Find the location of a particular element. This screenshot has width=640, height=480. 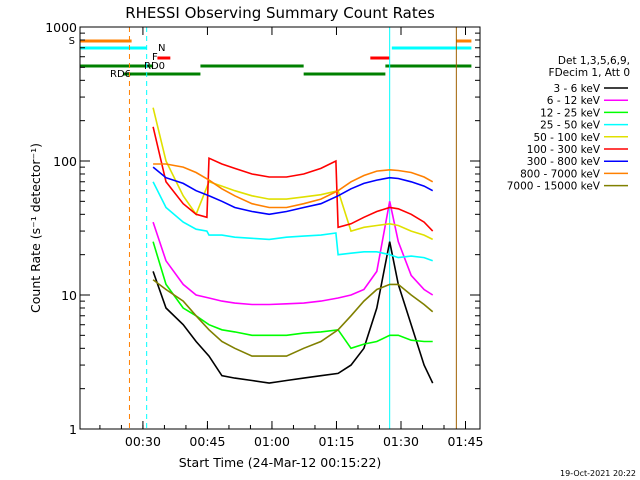

legend-entry-label-3: 25 - 50 keV is located at coordinates (570, 126).